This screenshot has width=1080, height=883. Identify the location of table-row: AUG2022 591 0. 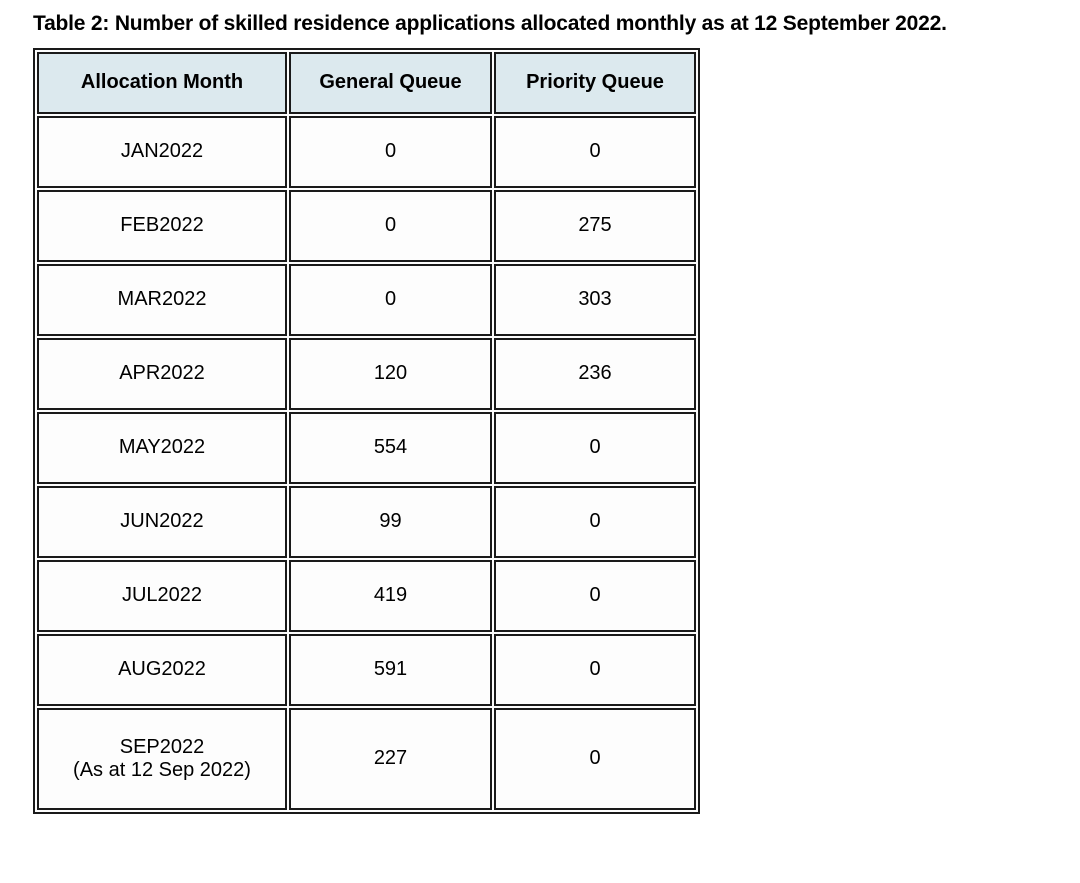
(366, 669).